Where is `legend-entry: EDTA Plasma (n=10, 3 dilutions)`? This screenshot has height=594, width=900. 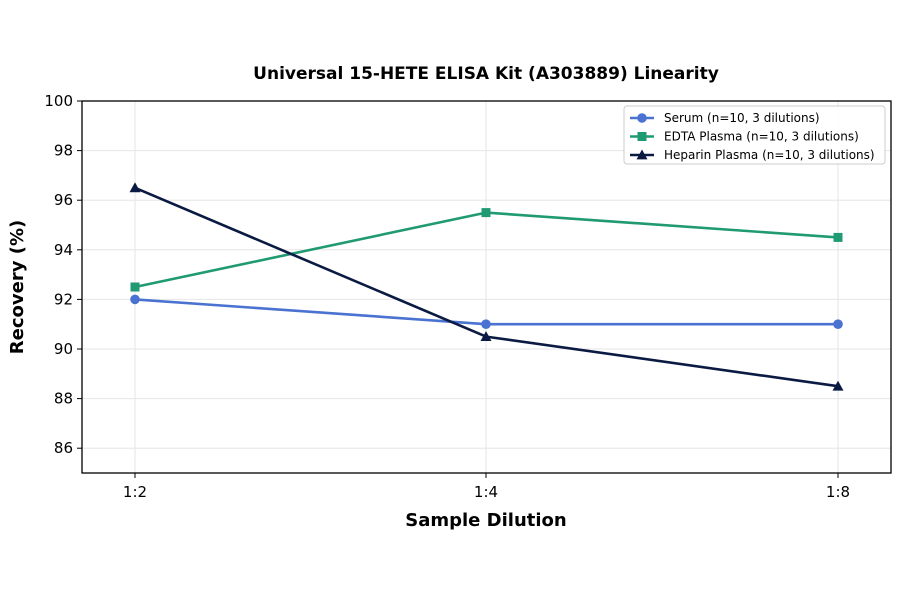 legend-entry: EDTA Plasma (n=10, 3 dilutions) is located at coordinates (744, 137).